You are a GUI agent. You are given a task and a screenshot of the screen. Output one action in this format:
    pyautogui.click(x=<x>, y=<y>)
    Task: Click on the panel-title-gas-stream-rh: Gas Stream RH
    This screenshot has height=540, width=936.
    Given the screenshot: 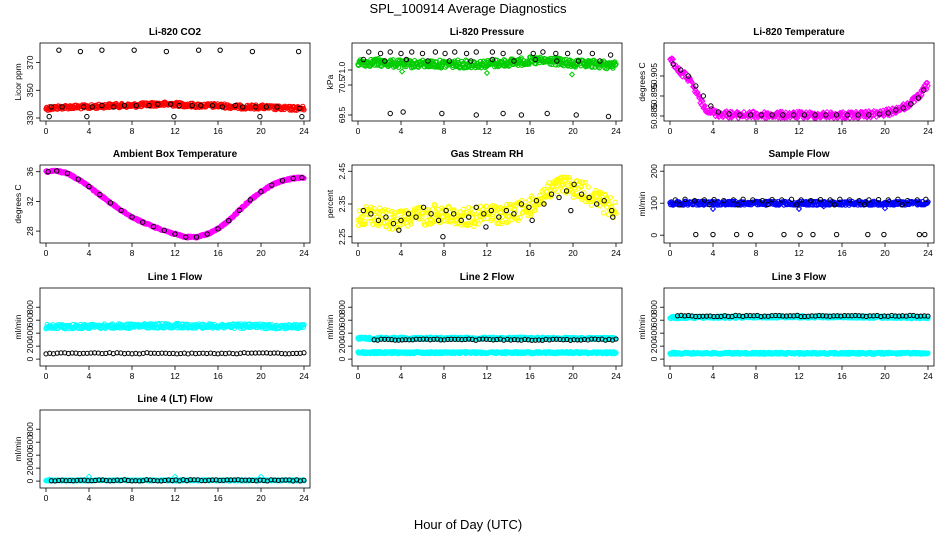 What is the action you would take?
    pyautogui.click(x=487, y=154)
    